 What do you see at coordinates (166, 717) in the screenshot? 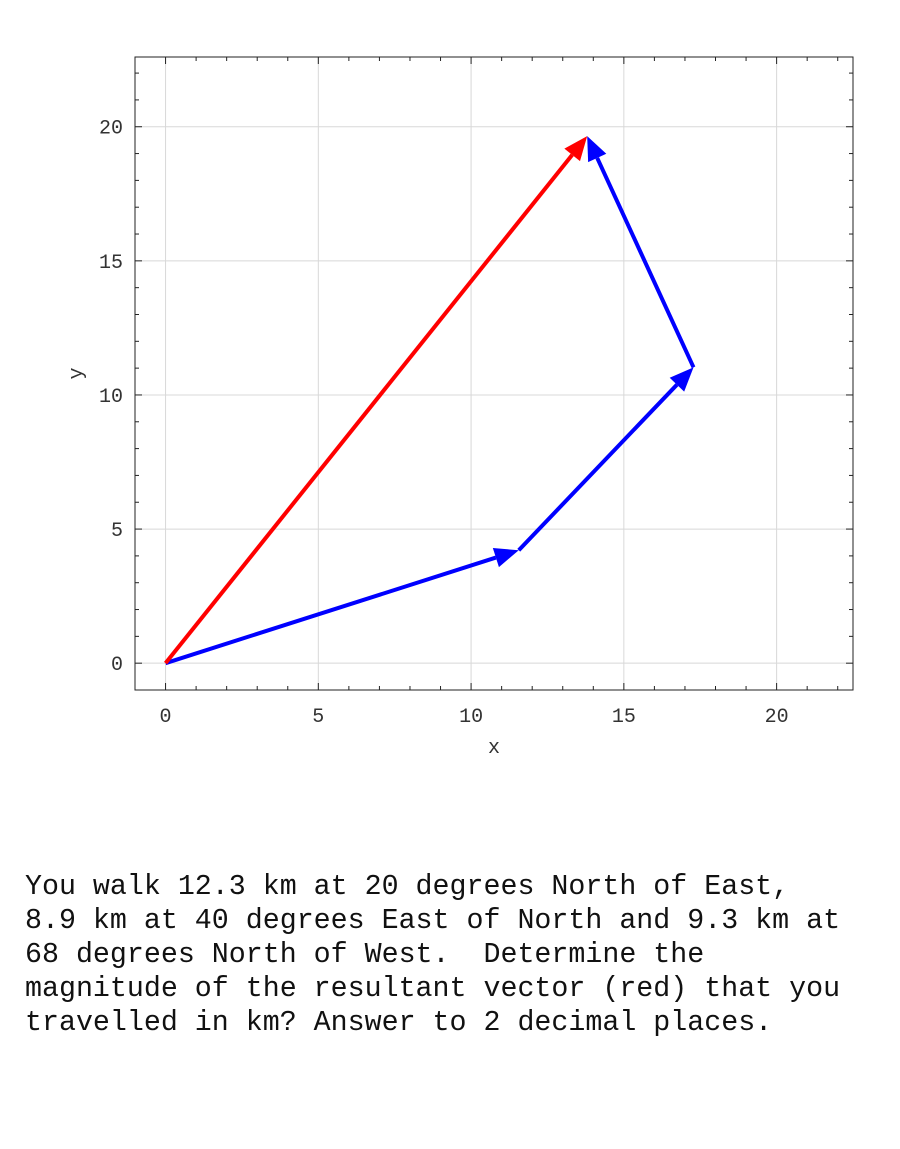
I see `x-tick-label: 0` at bounding box center [166, 717].